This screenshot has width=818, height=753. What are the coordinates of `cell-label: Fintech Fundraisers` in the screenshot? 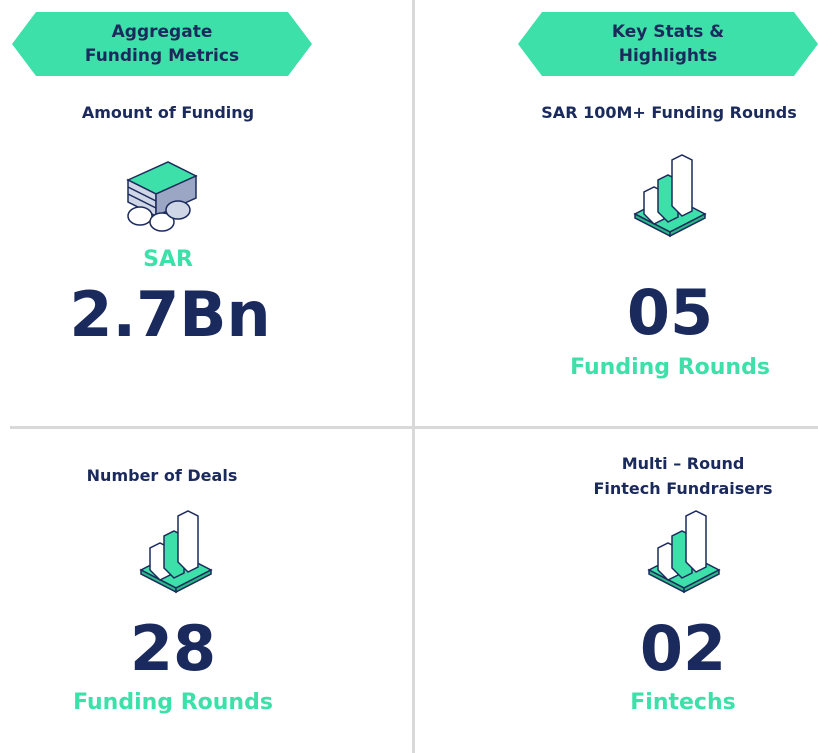 It's located at (683, 488).